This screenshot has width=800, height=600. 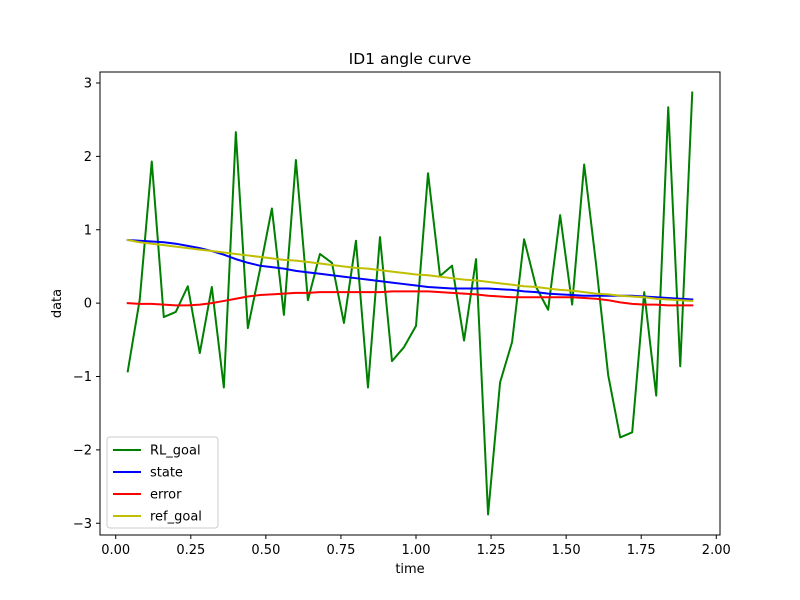 What do you see at coordinates (265, 550) in the screenshot?
I see `x-tick-label: 0.50` at bounding box center [265, 550].